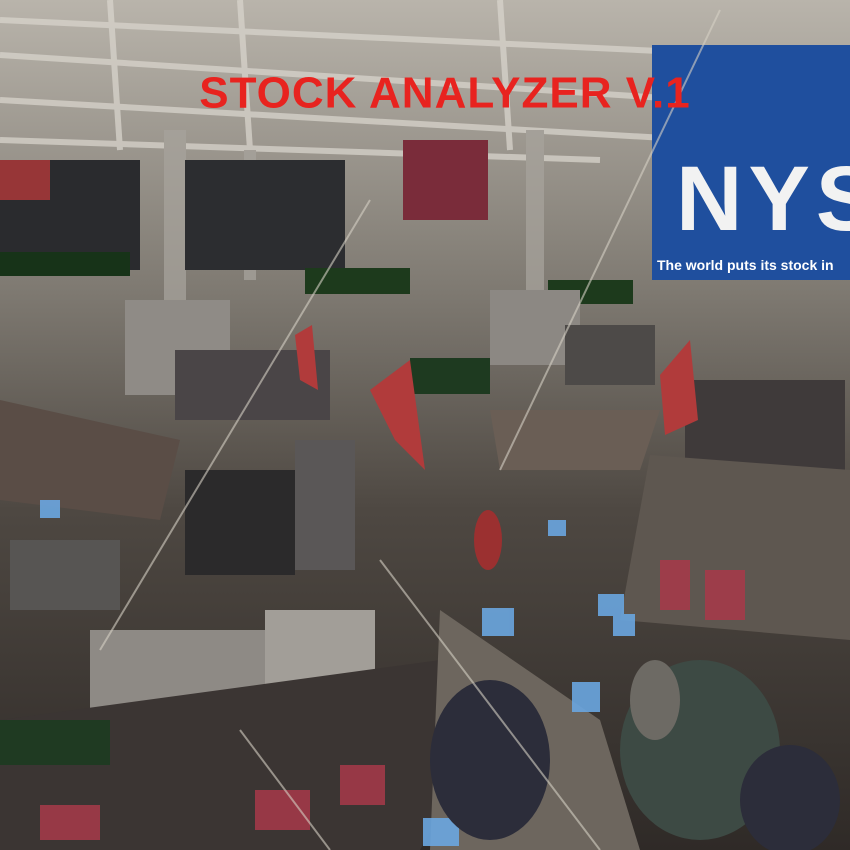  I want to click on back-banner, so click(445, 180).